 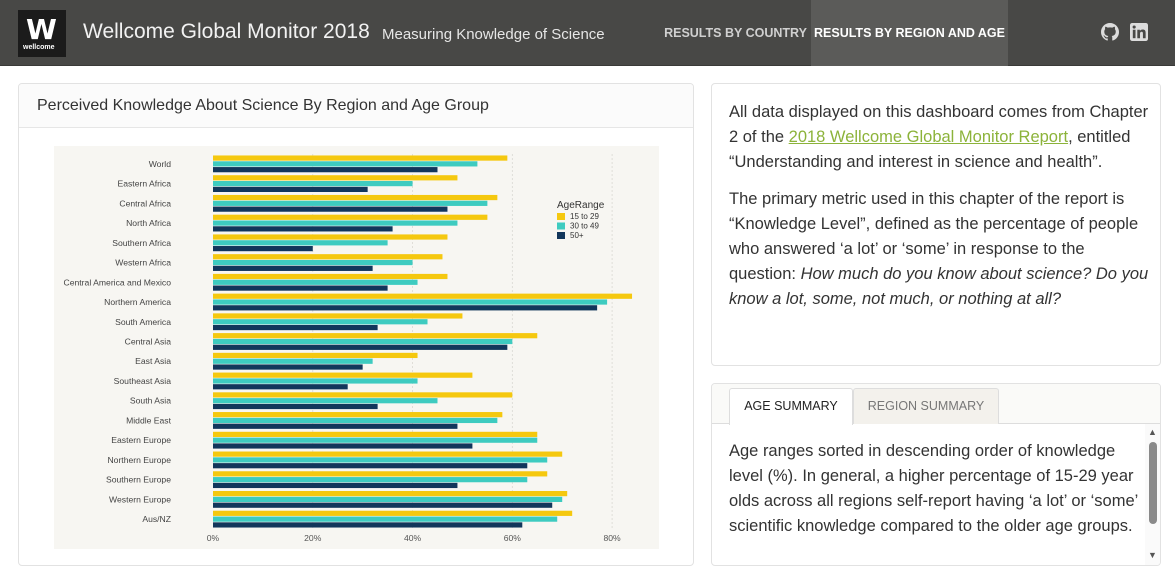 What do you see at coordinates (791, 406) in the screenshot?
I see `tab-age-summary: AGE SUMMARY` at bounding box center [791, 406].